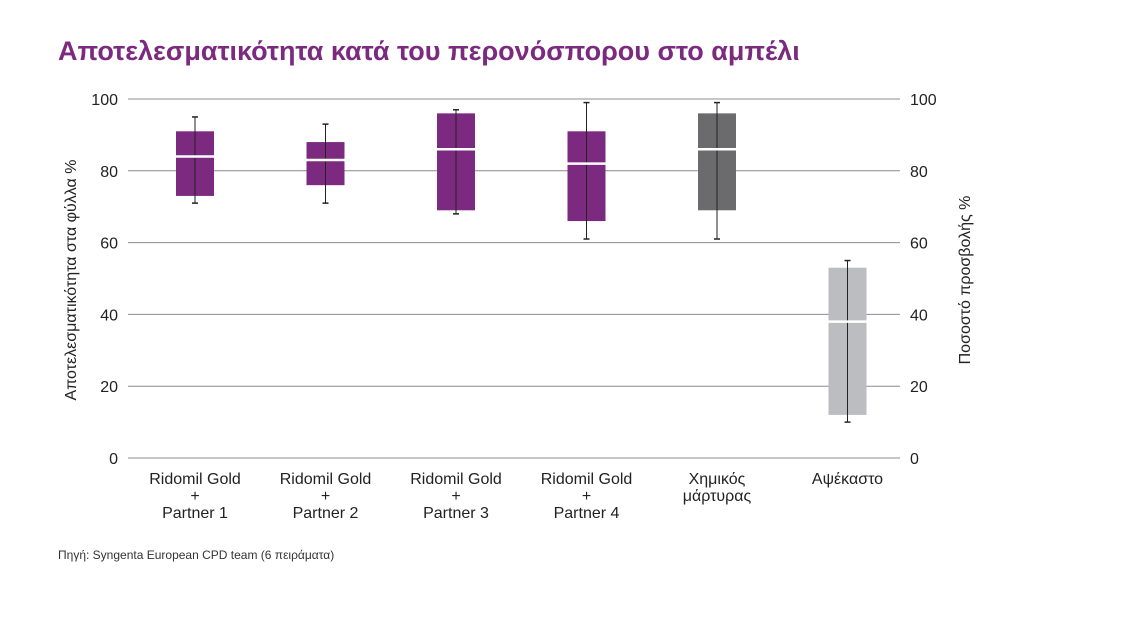  Describe the element at coordinates (104, 280) in the screenshot. I see `left-y-axis-ticks: 0 20 40 60 80 100` at that location.